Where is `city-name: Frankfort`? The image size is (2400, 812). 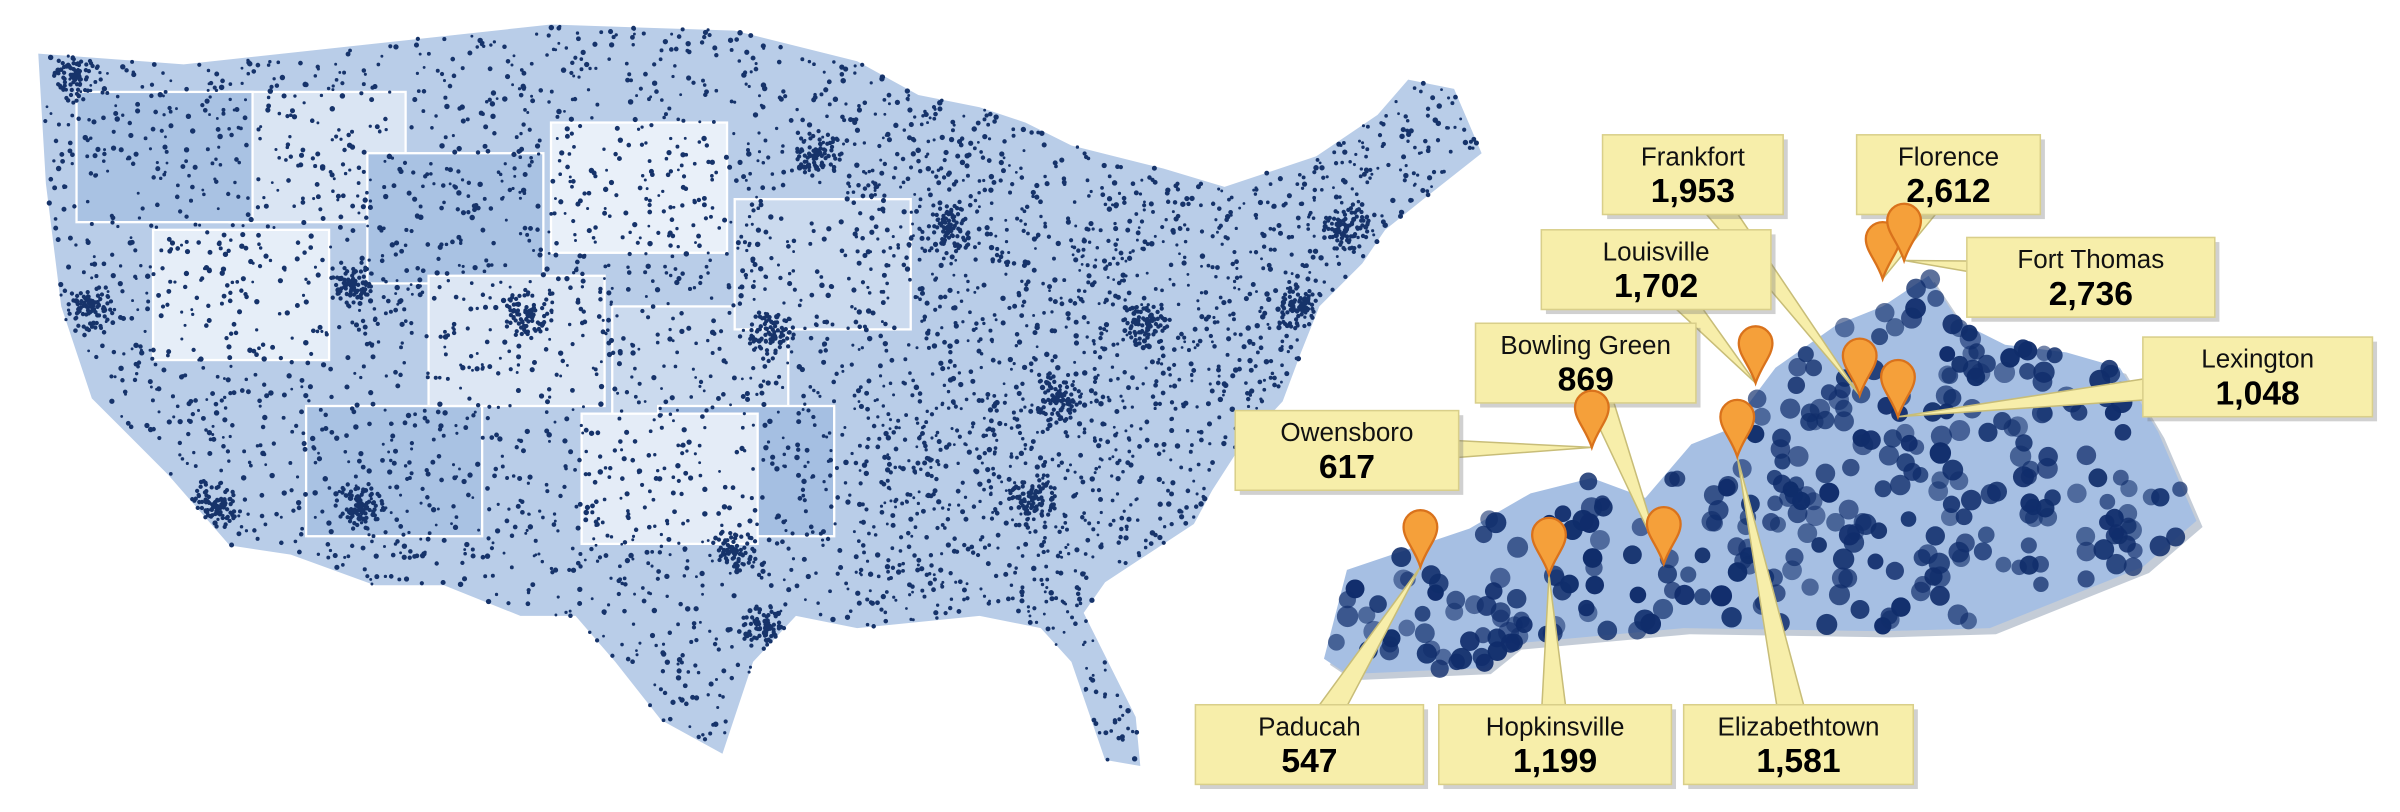 city-name: Frankfort is located at coordinates (1693, 156).